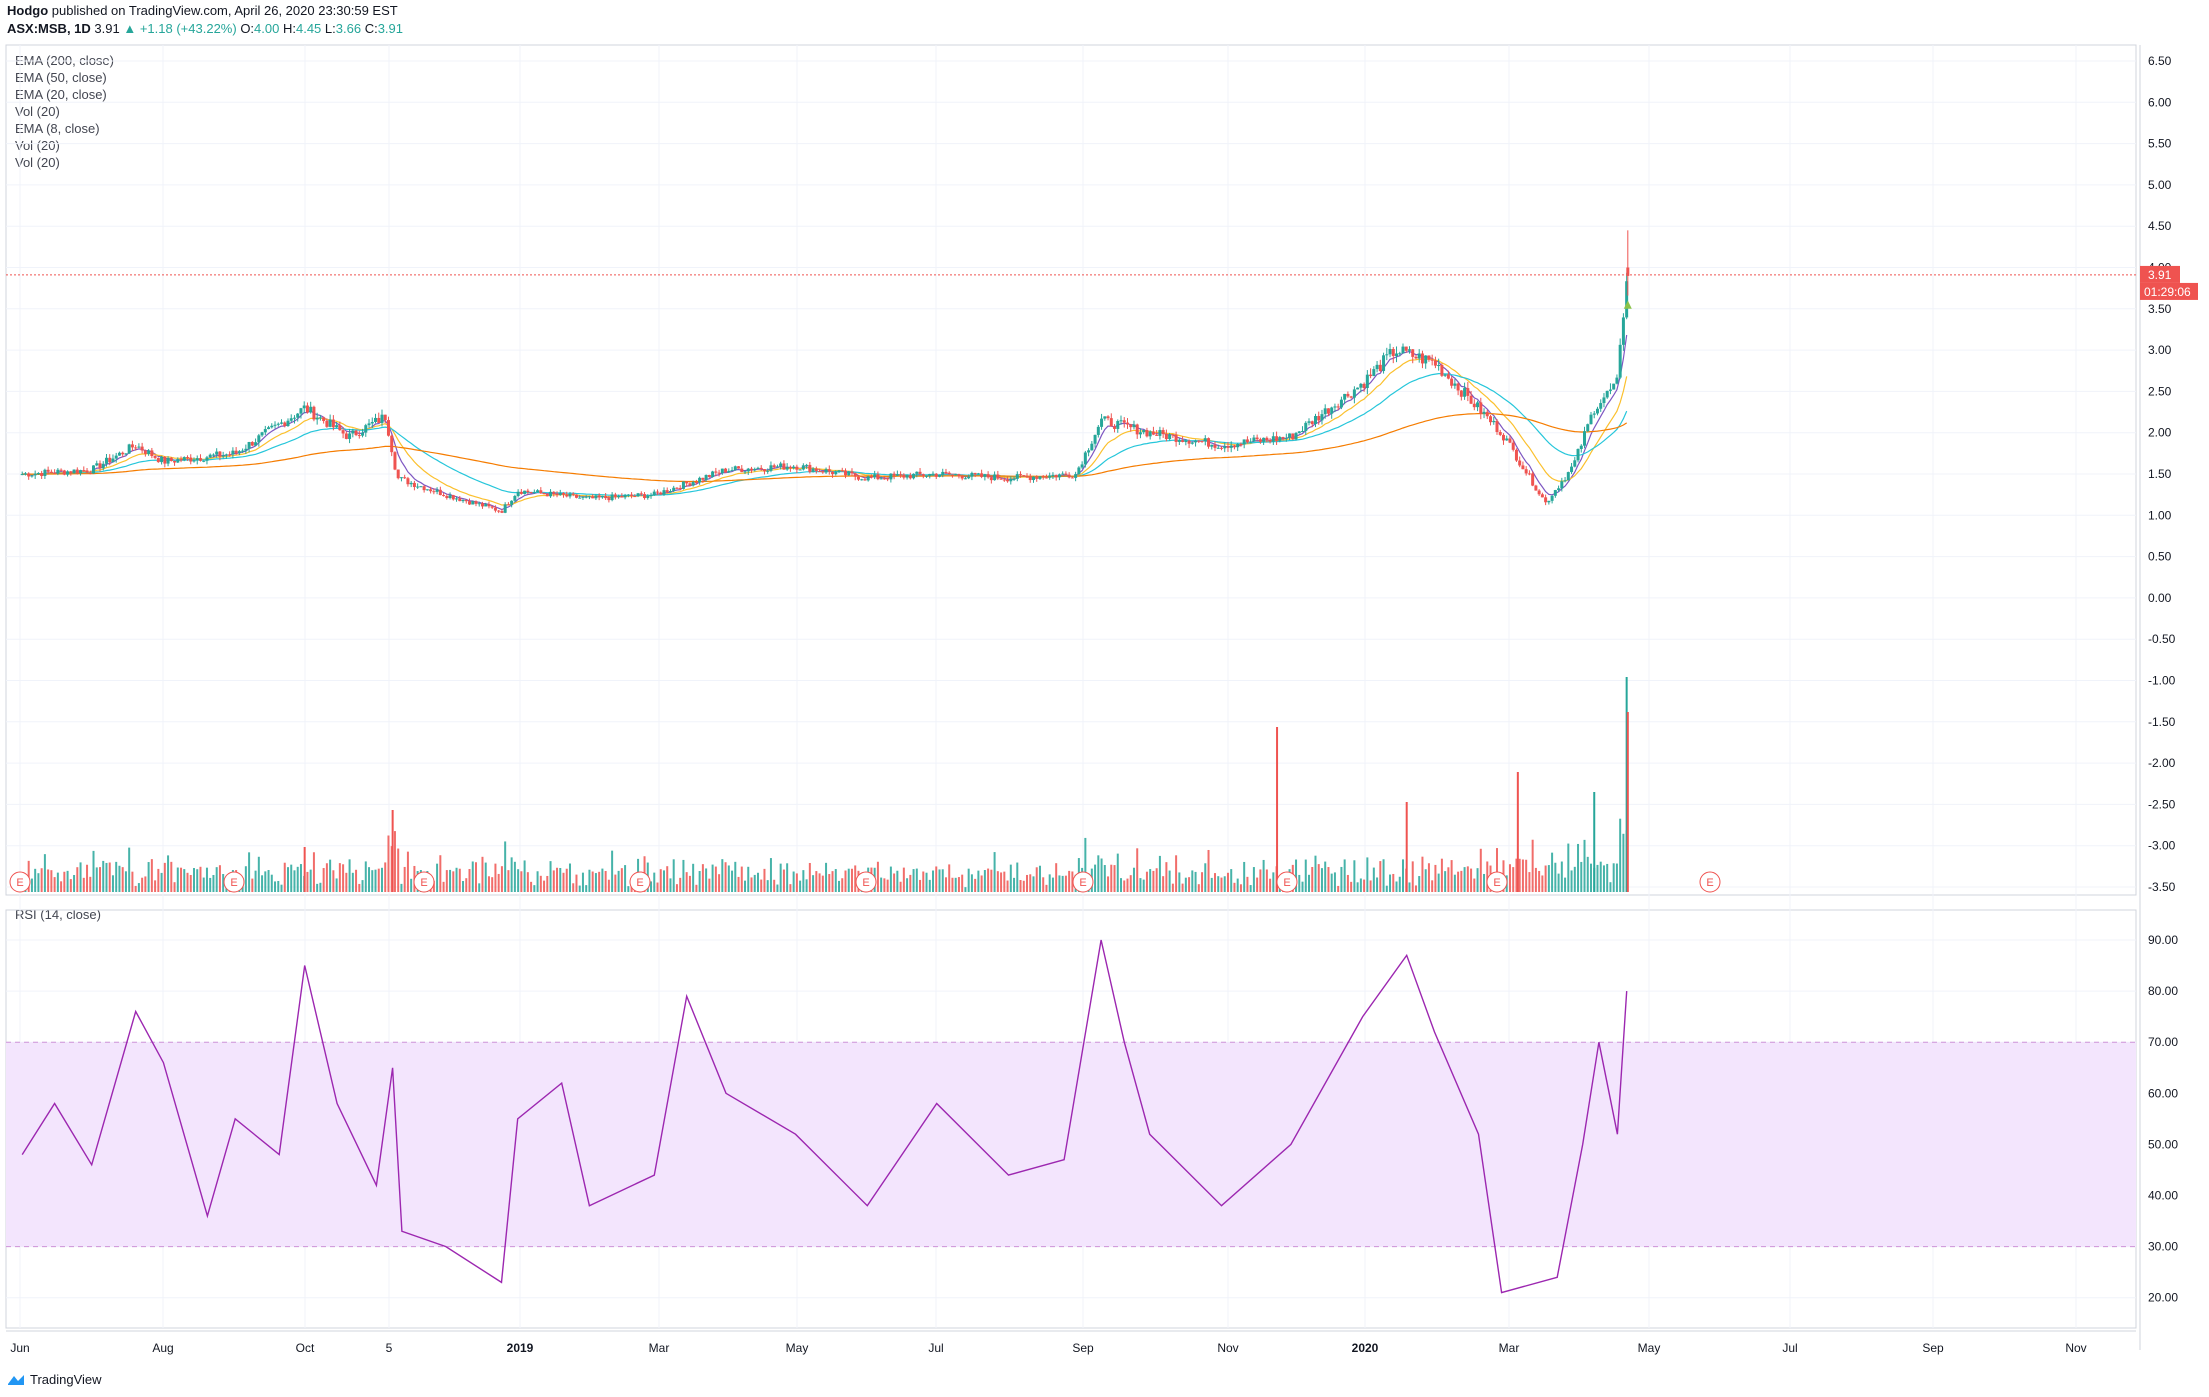 Image resolution: width=2209 pixels, height=1397 pixels. I want to click on volume-spike, so click(1627, 802).